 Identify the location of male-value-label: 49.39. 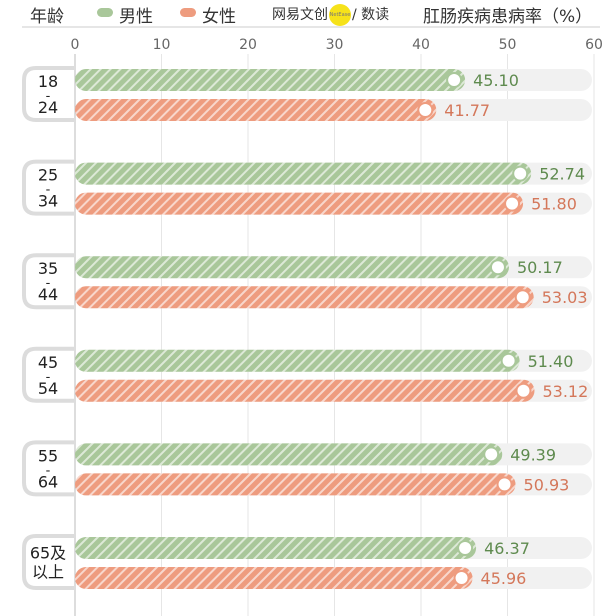
(533, 454).